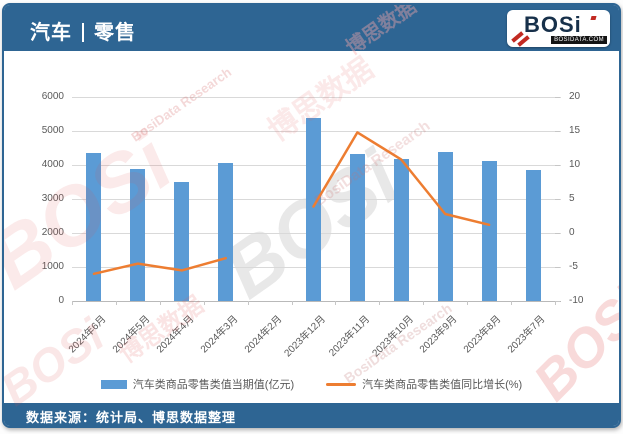 The width and height of the screenshot is (623, 434). I want to click on right-axis-label: -5, so click(573, 266).